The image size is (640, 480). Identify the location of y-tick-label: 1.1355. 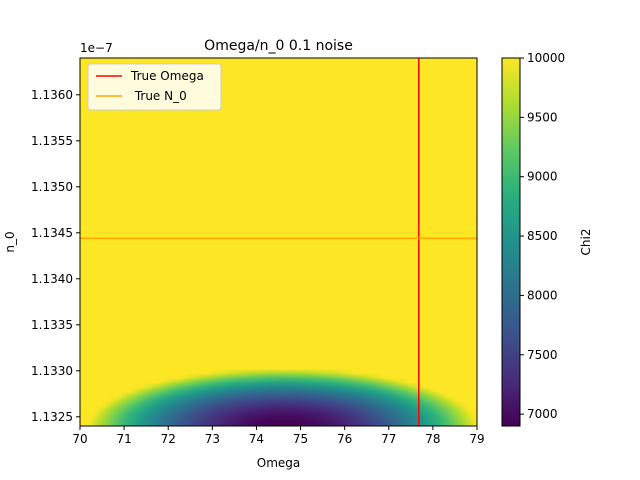
(52, 141).